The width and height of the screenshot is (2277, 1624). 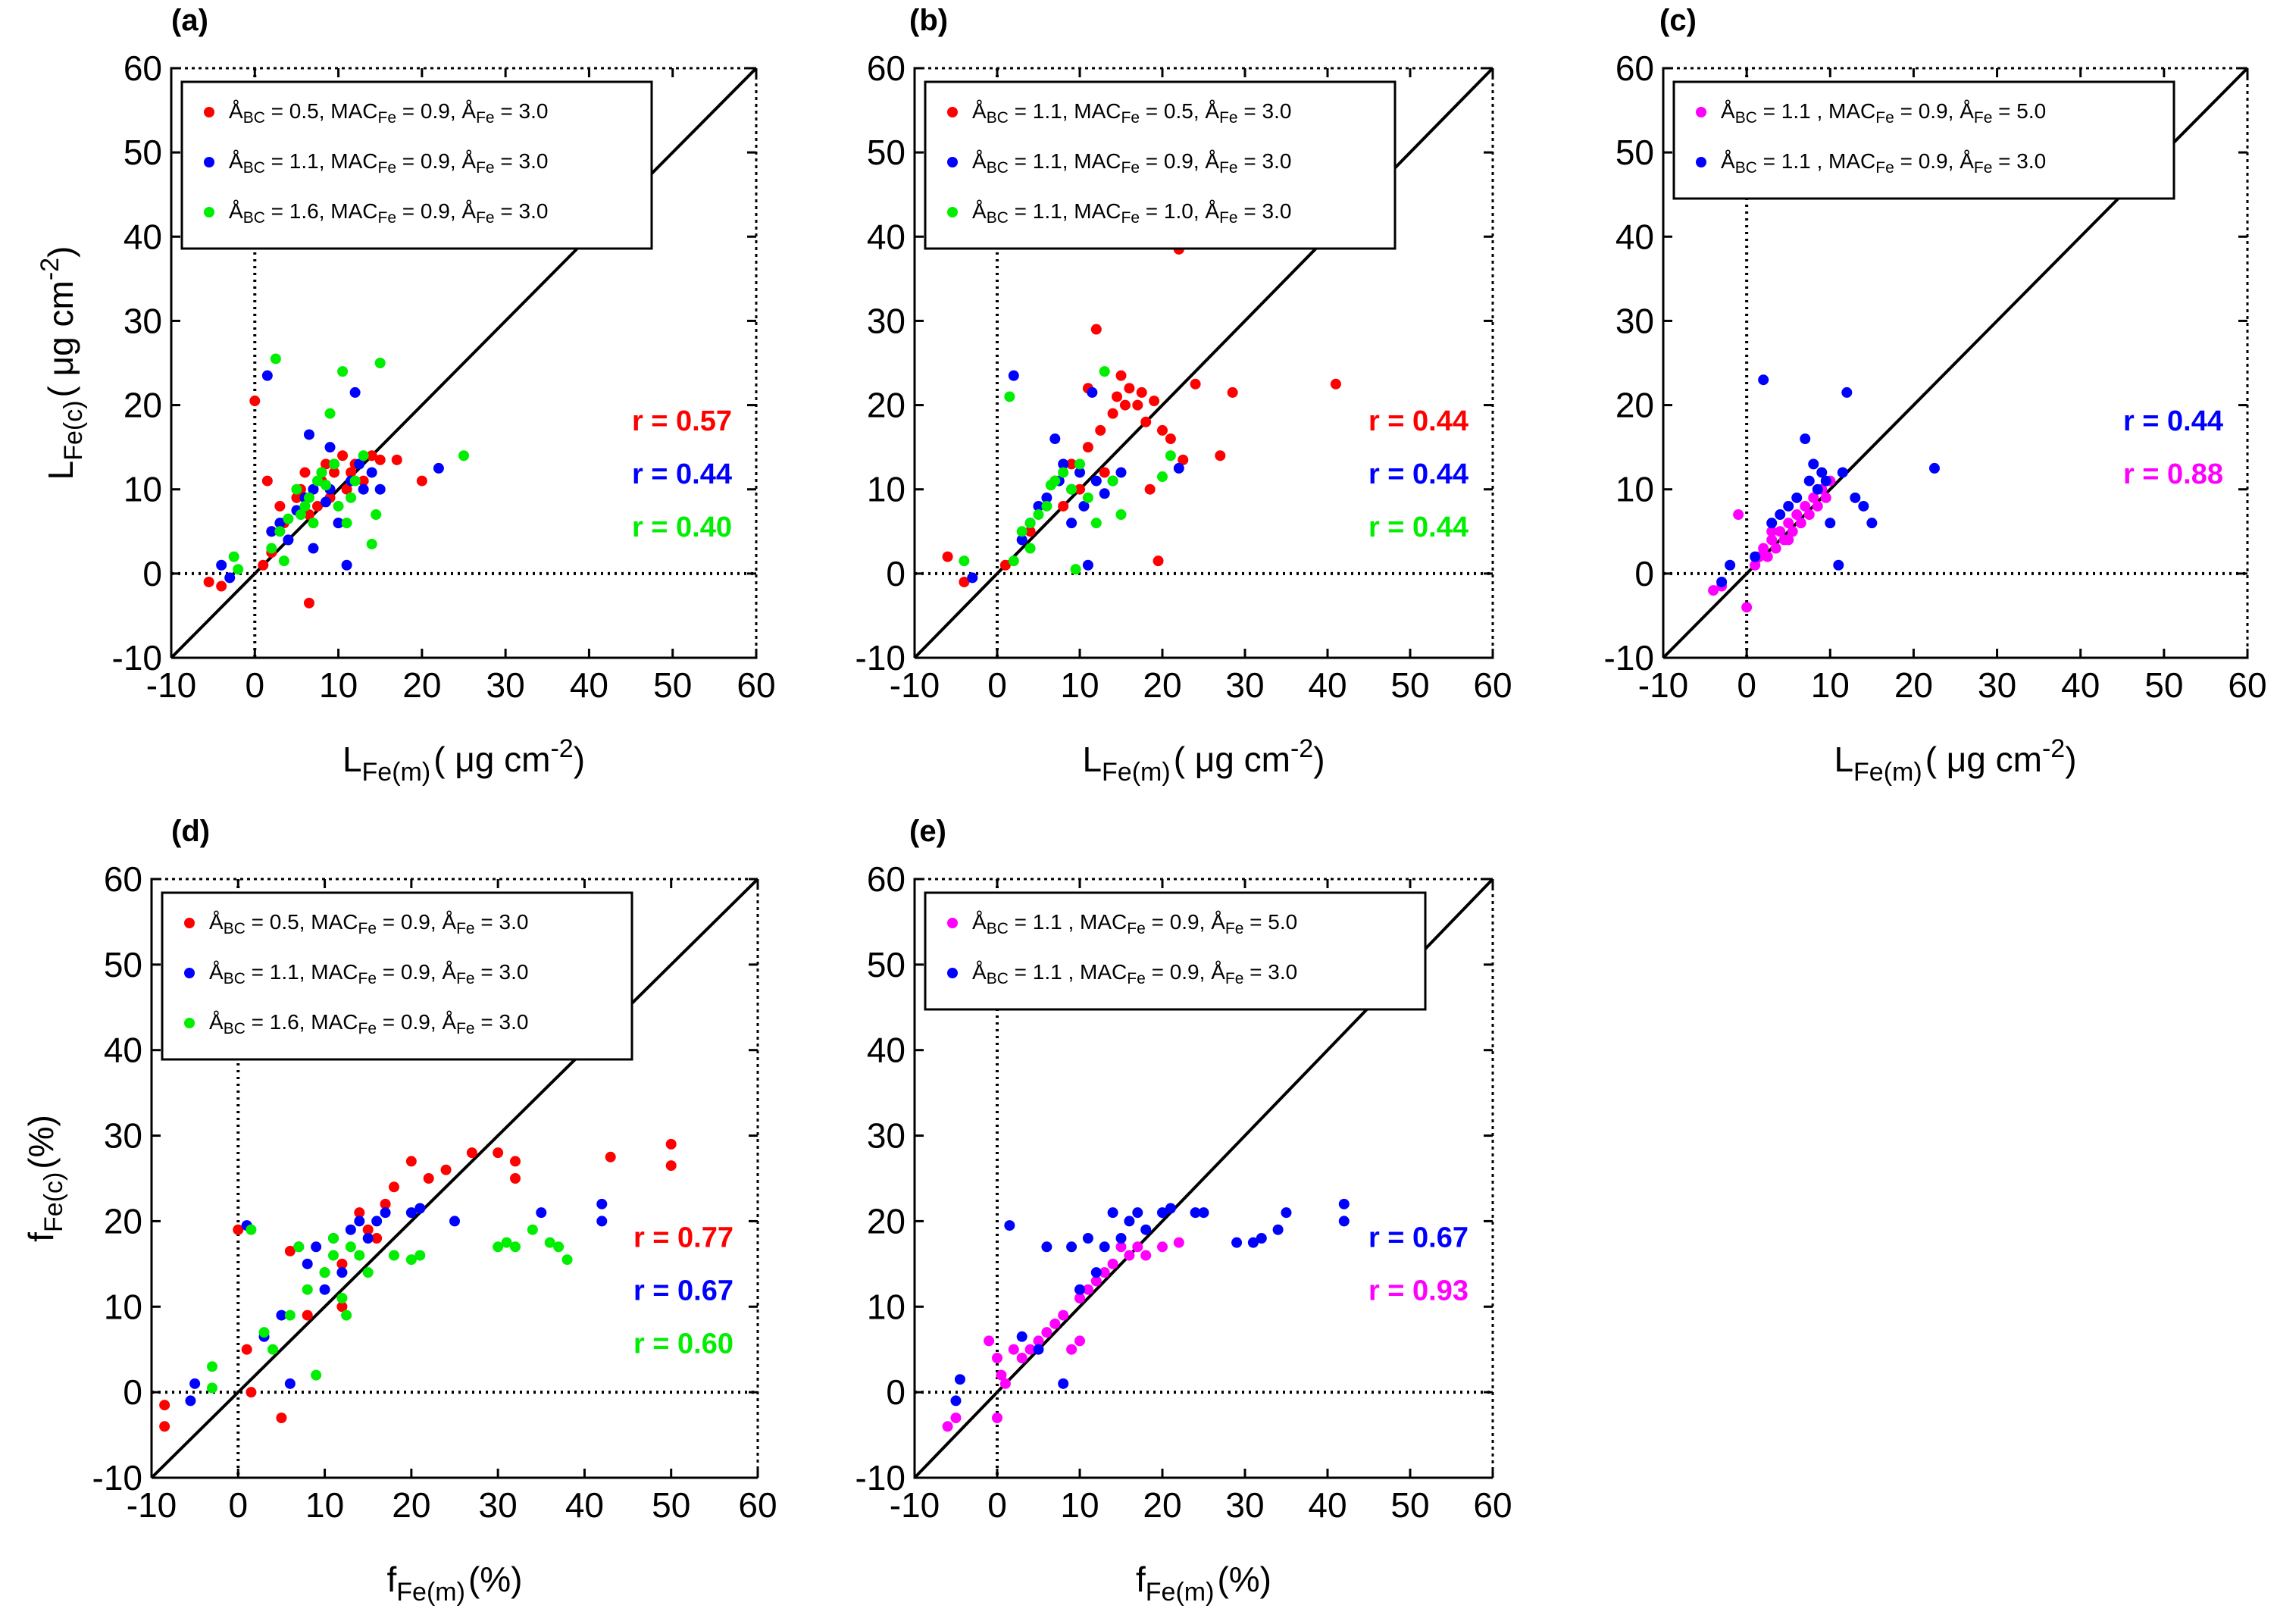 I want to click on x-tick-label: 20, so click(x=411, y=1505).